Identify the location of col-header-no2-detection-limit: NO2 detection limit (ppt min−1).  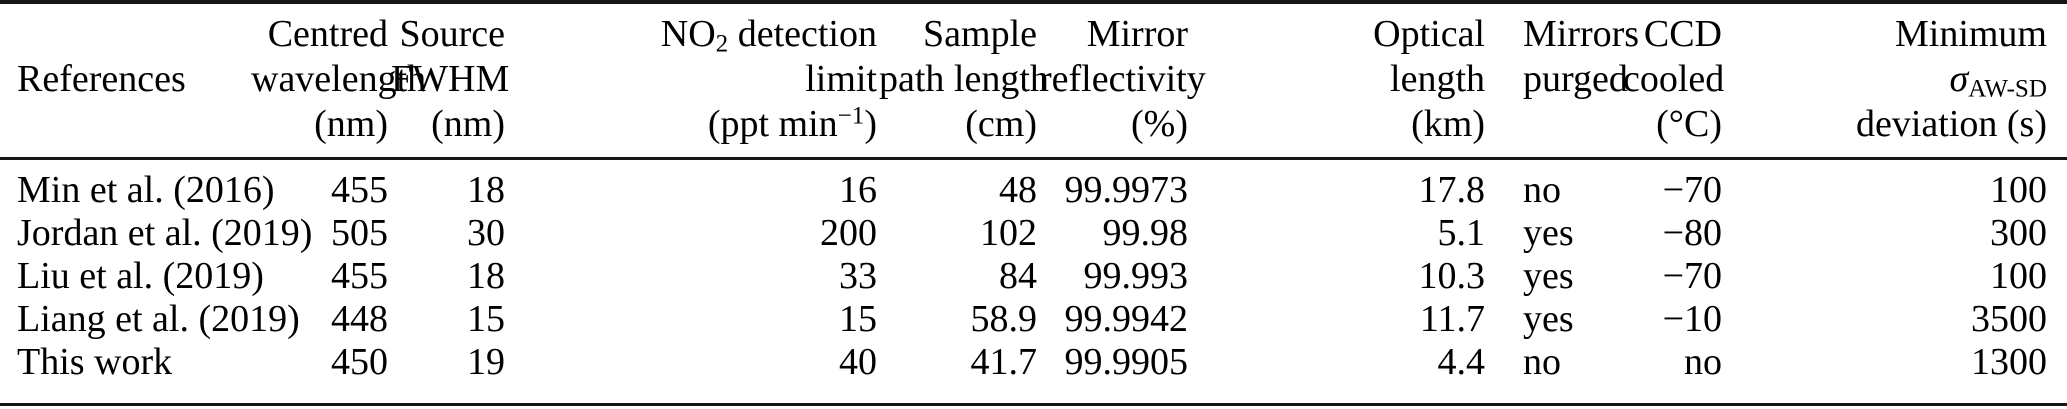
(693, 81).